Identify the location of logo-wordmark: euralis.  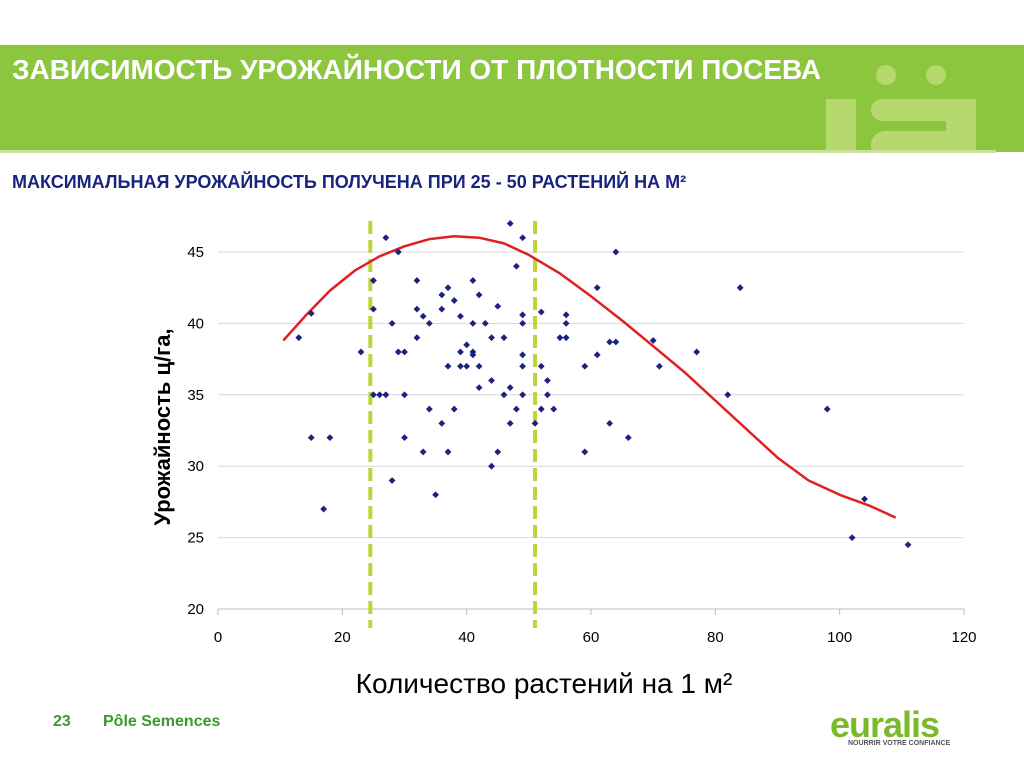
(885, 724).